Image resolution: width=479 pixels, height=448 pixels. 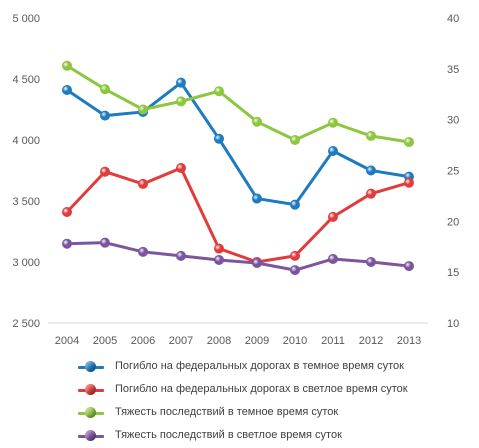 I want to click on left-tick-label: 4 000, so click(x=26, y=141).